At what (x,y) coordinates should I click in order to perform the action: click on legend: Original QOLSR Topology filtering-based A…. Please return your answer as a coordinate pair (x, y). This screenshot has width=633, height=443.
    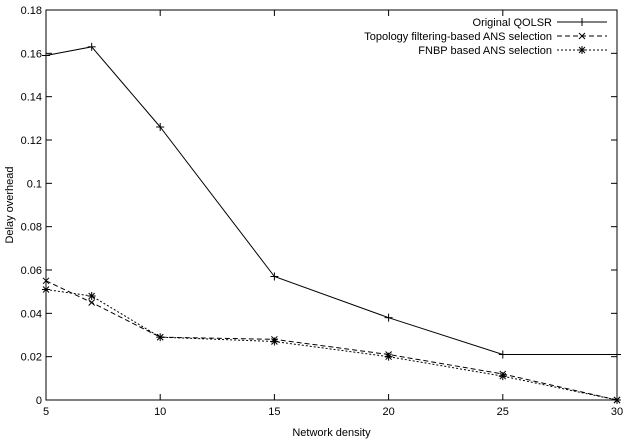
    Looking at the image, I should click on (485, 37).